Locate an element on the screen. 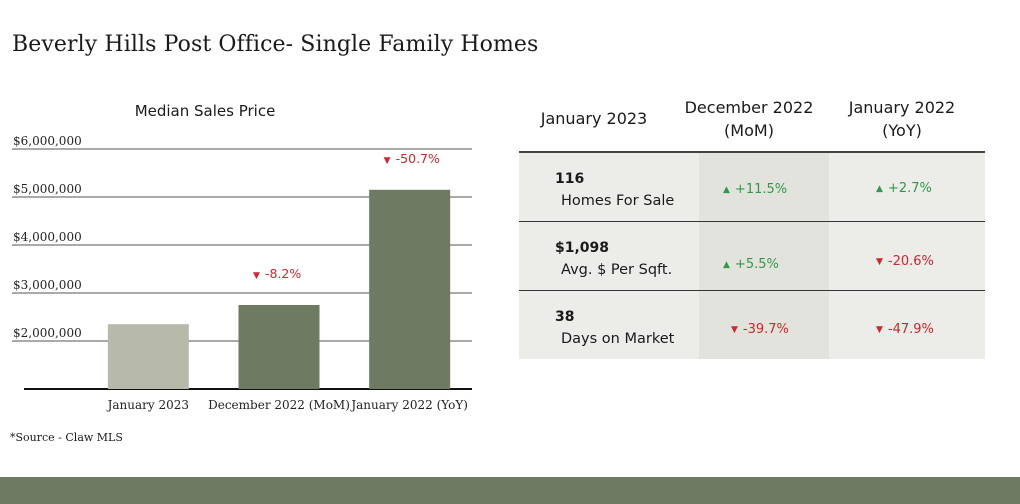 This screenshot has height=504, width=1020. change-value: +2.7% is located at coordinates (909, 188).